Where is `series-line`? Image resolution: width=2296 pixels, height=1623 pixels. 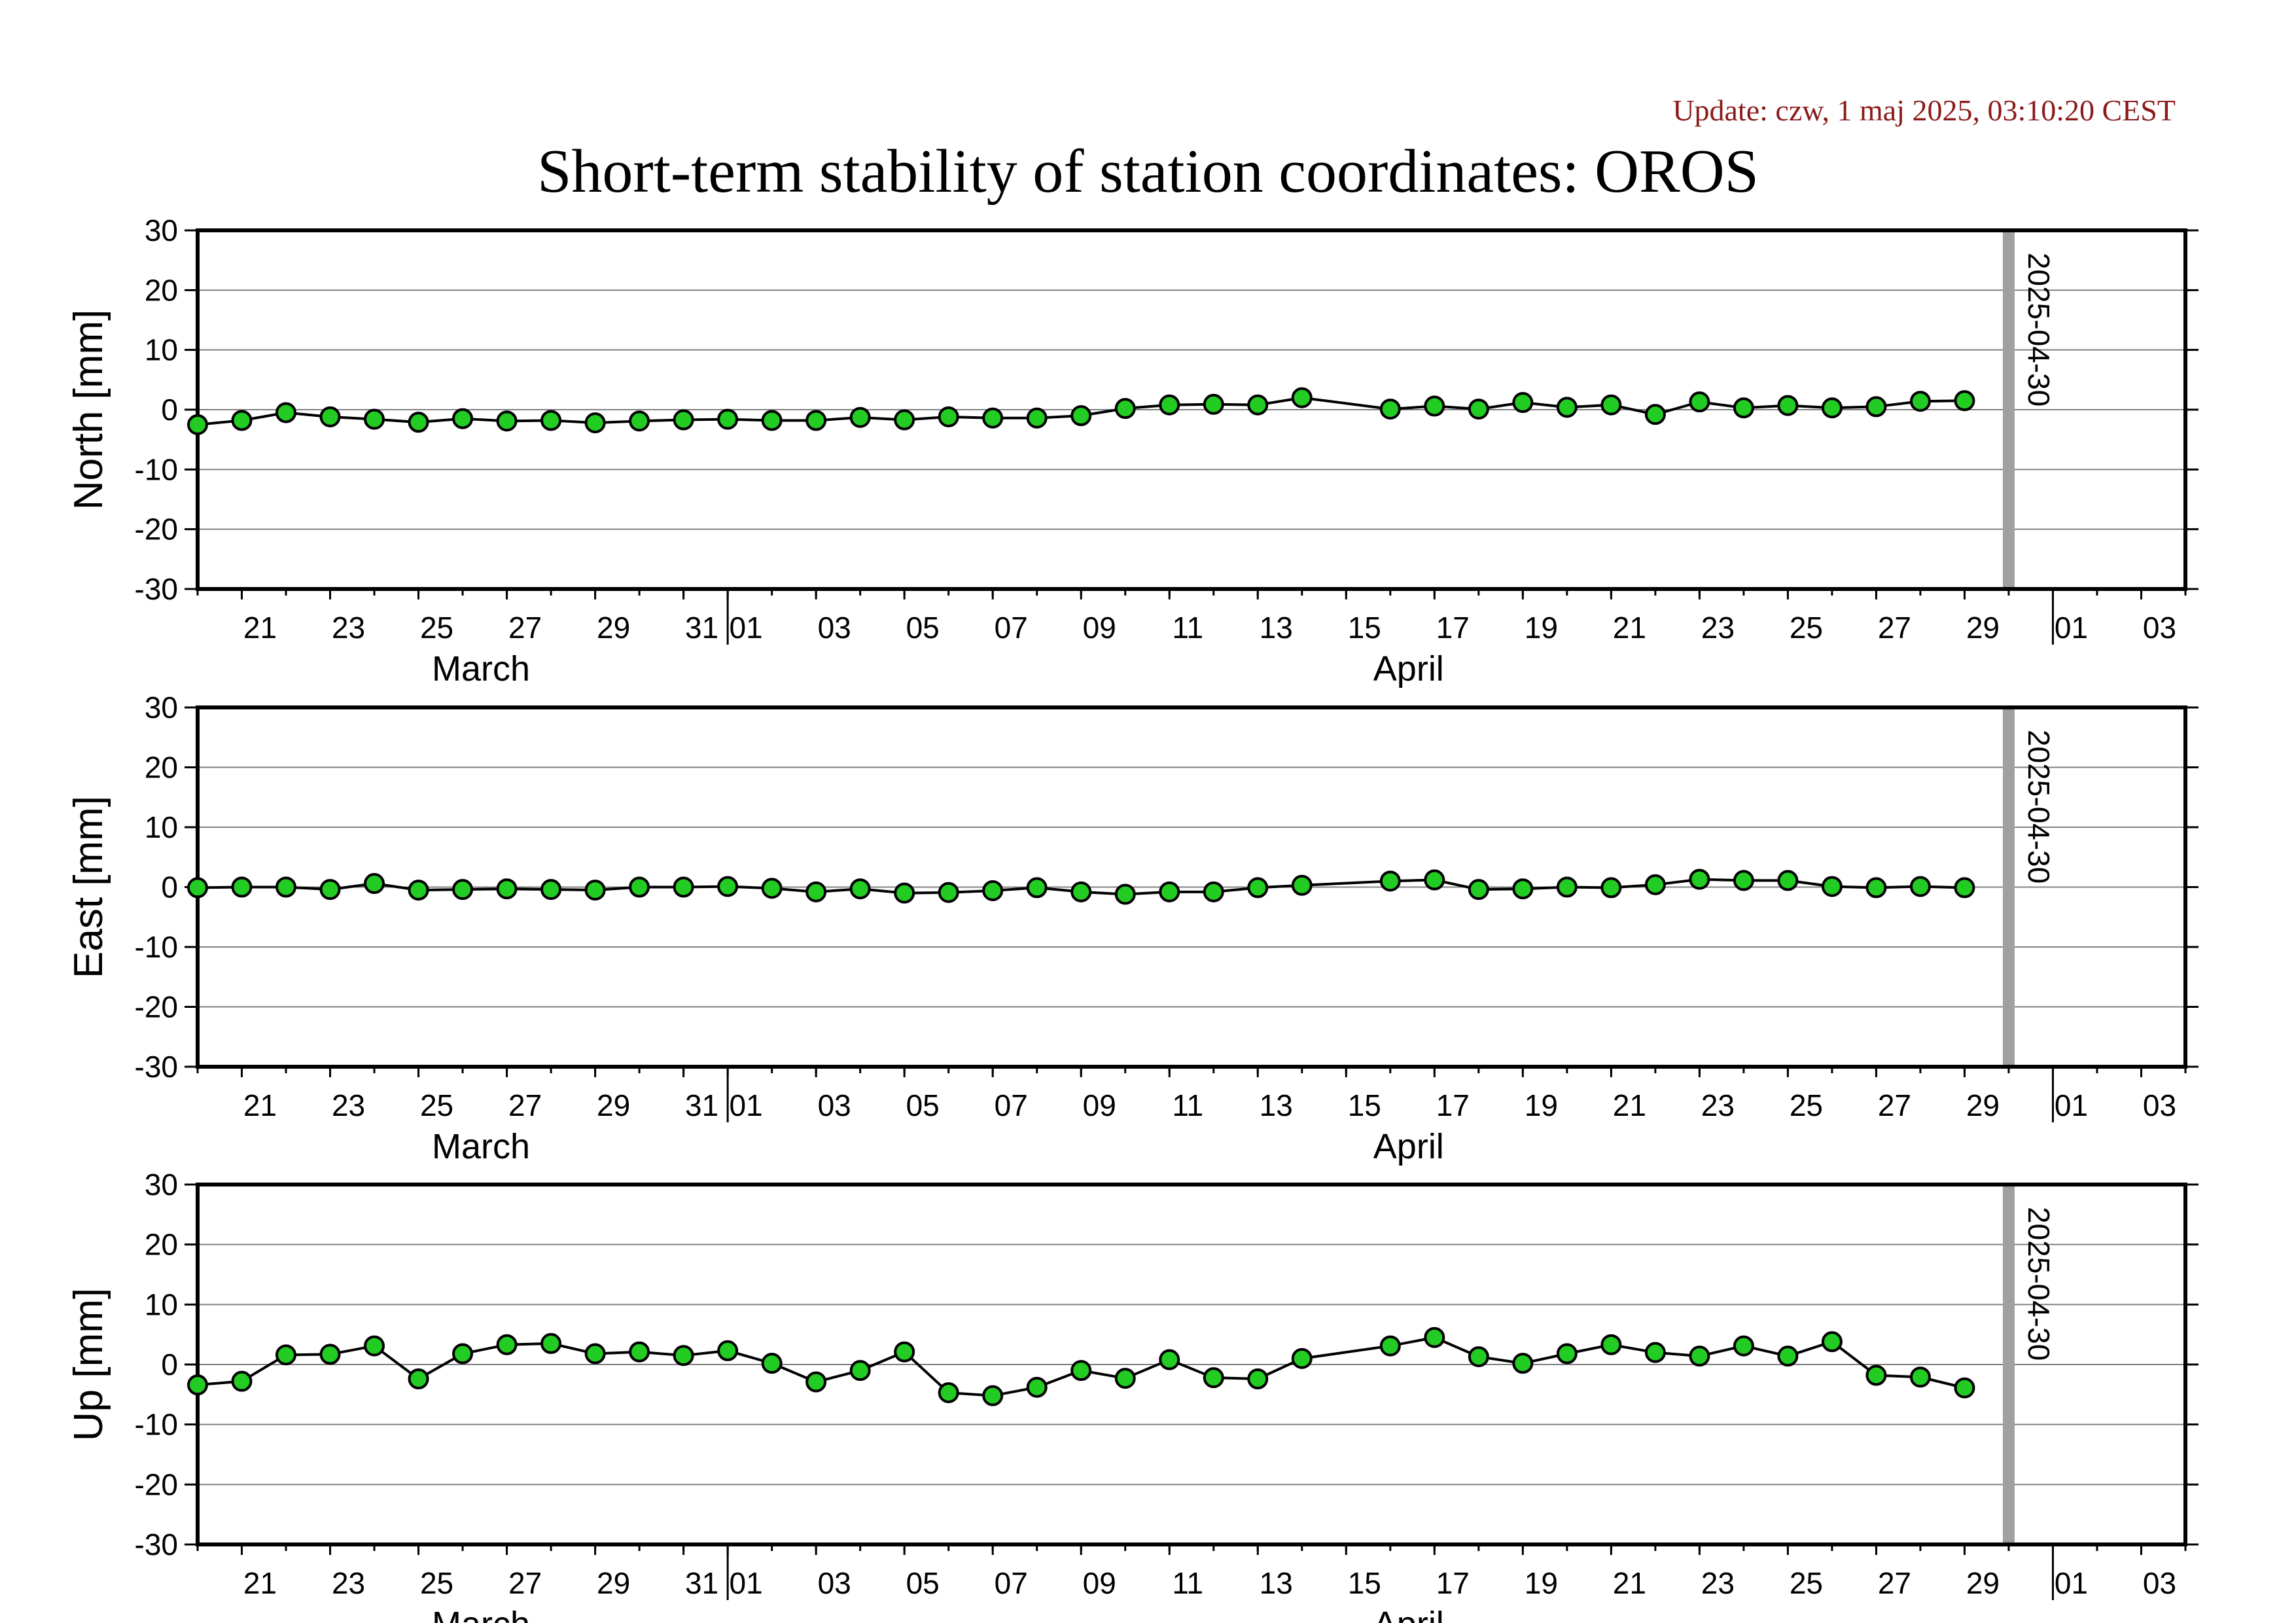
series-line is located at coordinates (1081, 411).